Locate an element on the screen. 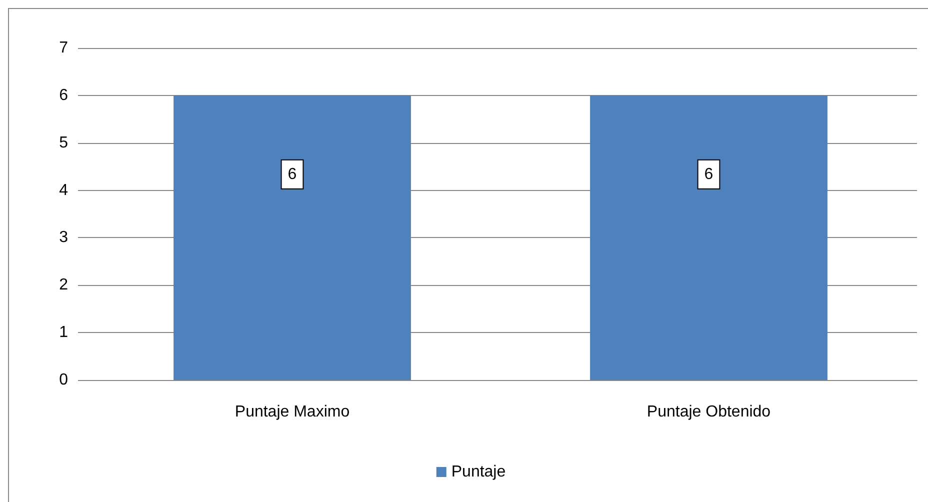 Image resolution: width=928 pixels, height=502 pixels. y-tick-label: 1 is located at coordinates (63, 333).